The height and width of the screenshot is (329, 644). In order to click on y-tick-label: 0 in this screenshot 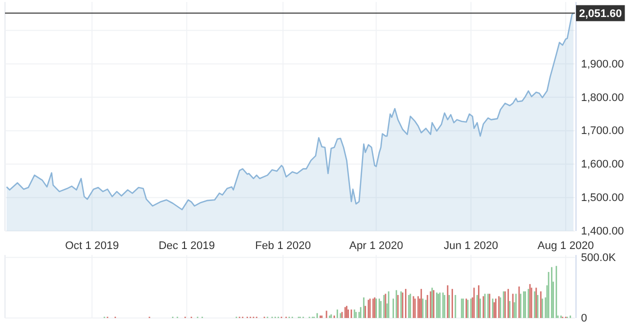, I will do `click(584, 318)`.